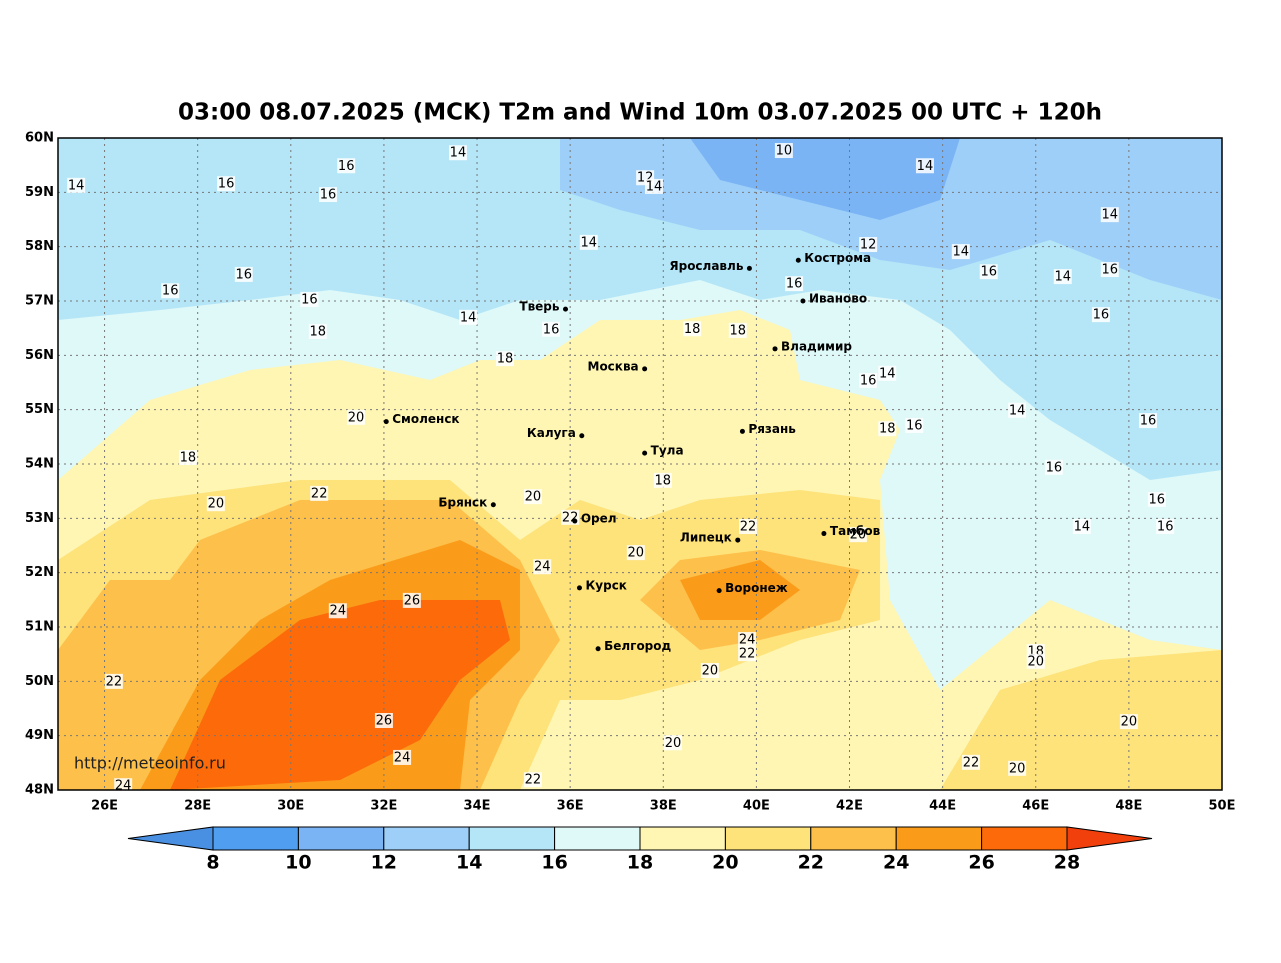 Image resolution: width=1281 pixels, height=963 pixels. Describe the element at coordinates (170, 838) in the screenshot. I see `colorbar-under` at that location.